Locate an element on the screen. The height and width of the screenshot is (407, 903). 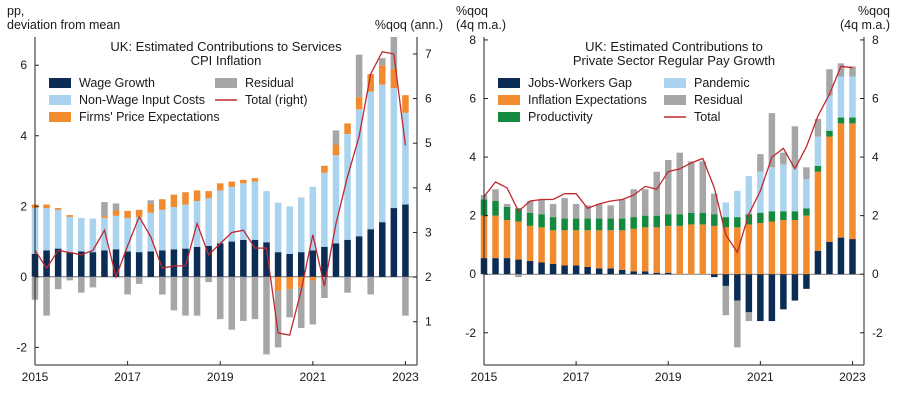
chart-2-title-line-0: UK: Estimated Contributions to is located at coordinates (674, 46).